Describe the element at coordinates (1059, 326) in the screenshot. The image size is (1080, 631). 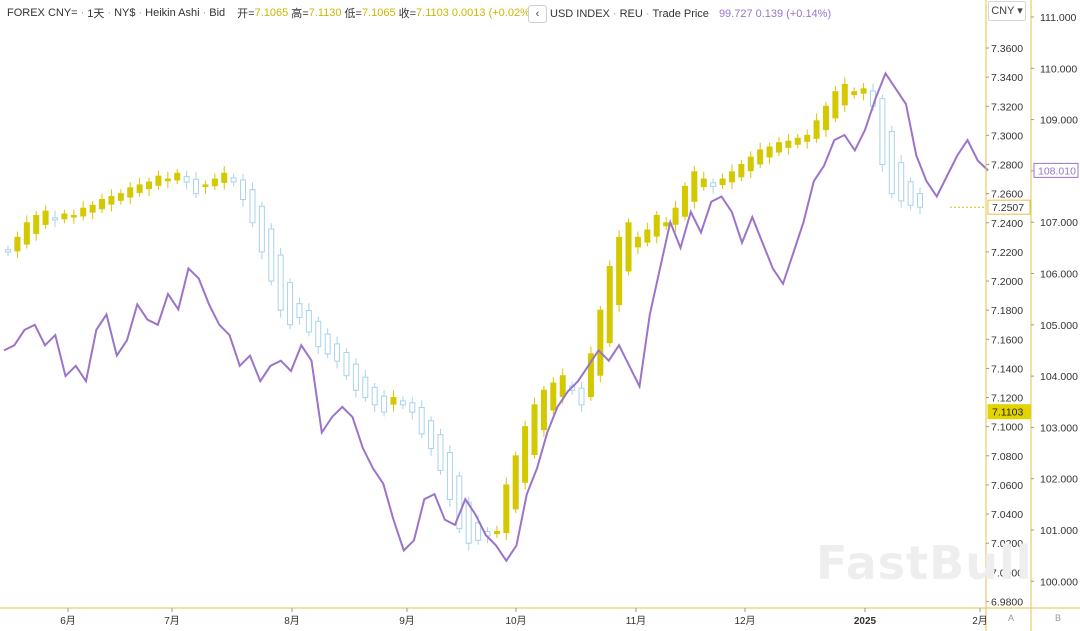
I see `right-axis-tick-label: 105.000` at that location.